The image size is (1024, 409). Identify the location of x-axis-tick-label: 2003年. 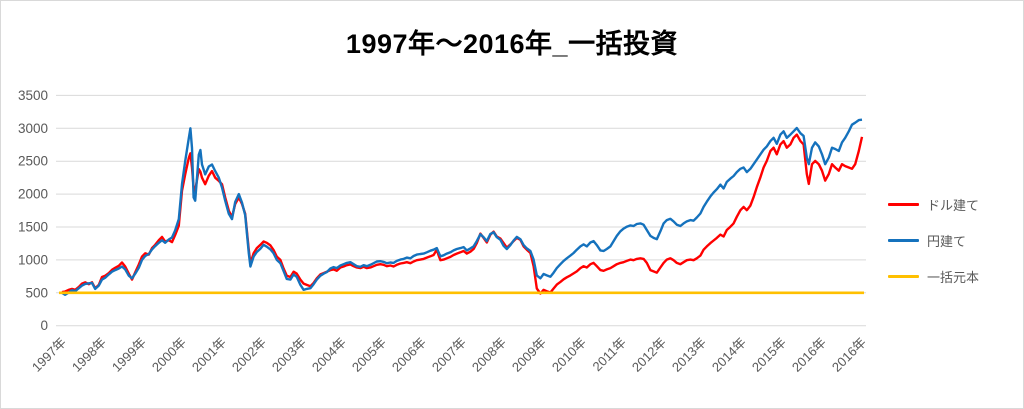
(289, 355).